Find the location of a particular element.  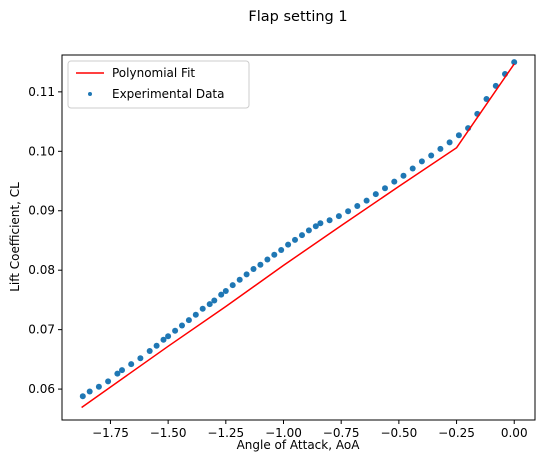

x-tick-label: −0.75 is located at coordinates (341, 433).